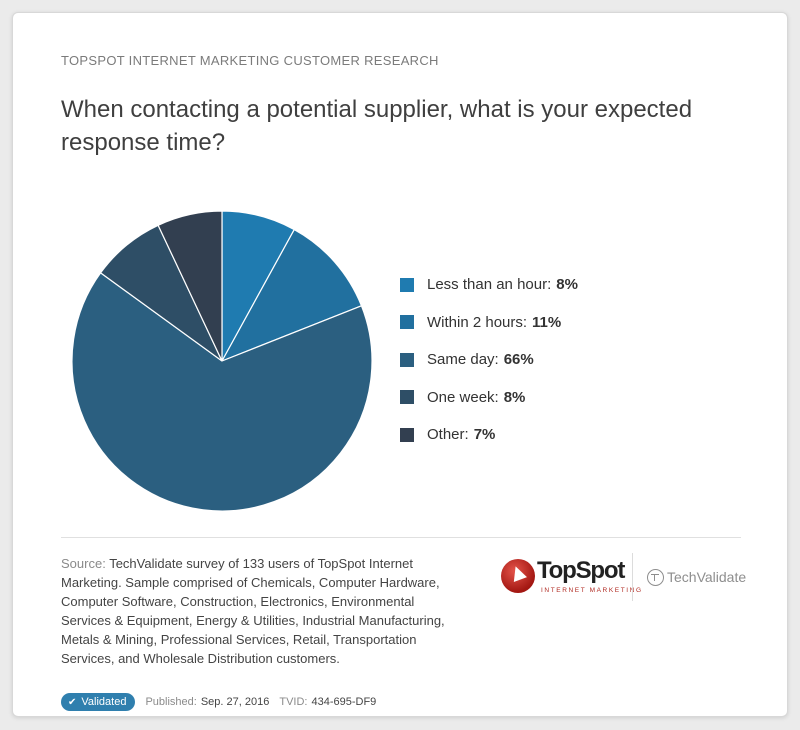 The image size is (800, 730). I want to click on techvalidate-logo-name: TechValidate, so click(707, 577).